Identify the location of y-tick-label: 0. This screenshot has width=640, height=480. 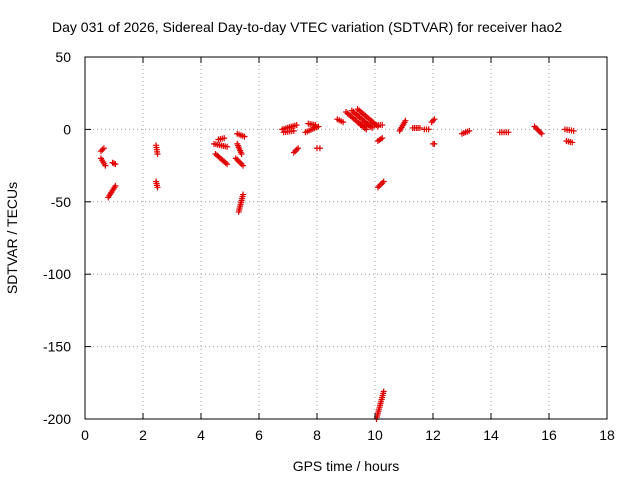
(67, 129).